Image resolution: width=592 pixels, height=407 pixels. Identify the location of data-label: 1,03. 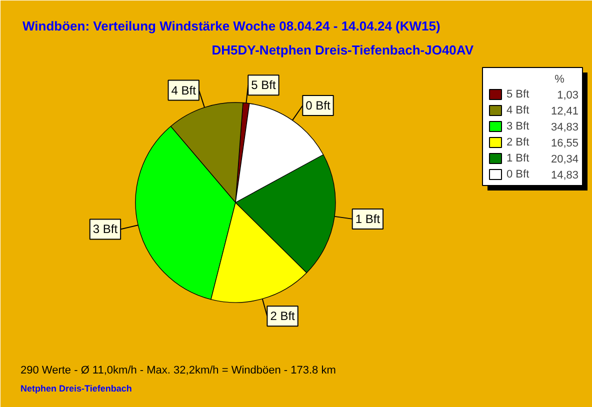
(568, 96).